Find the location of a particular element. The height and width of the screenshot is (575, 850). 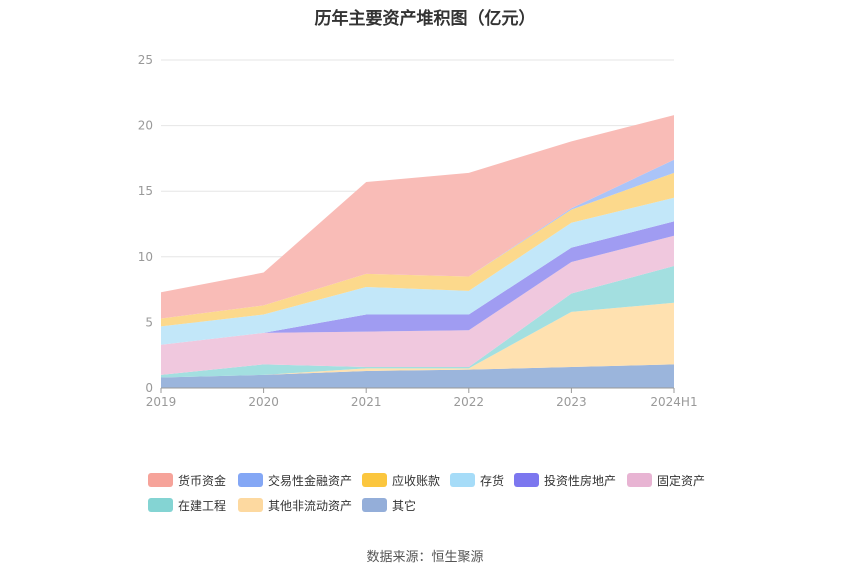

legend-item: 应收账款 is located at coordinates (401, 480).